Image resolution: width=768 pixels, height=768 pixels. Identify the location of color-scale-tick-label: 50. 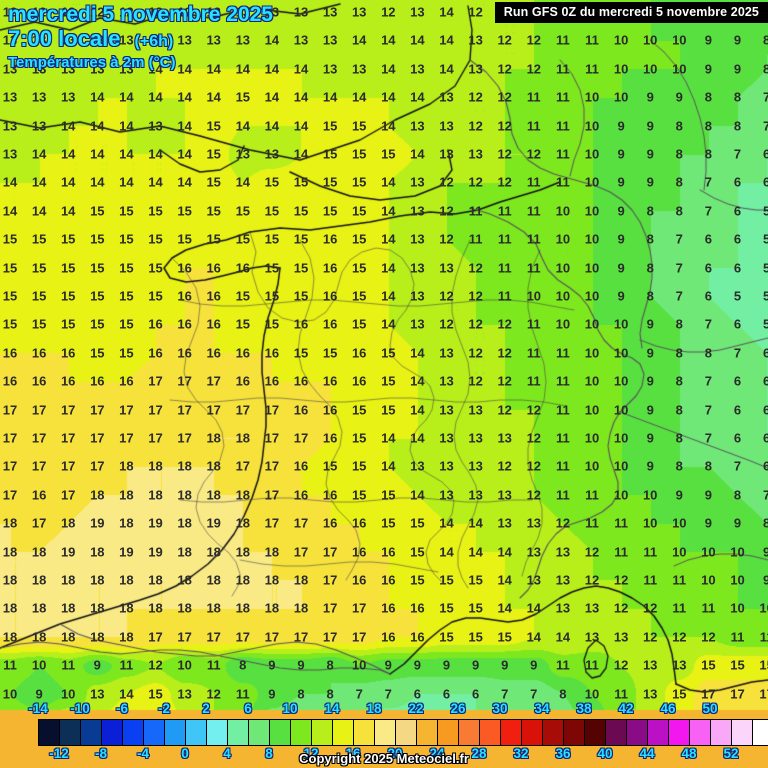
(710, 708).